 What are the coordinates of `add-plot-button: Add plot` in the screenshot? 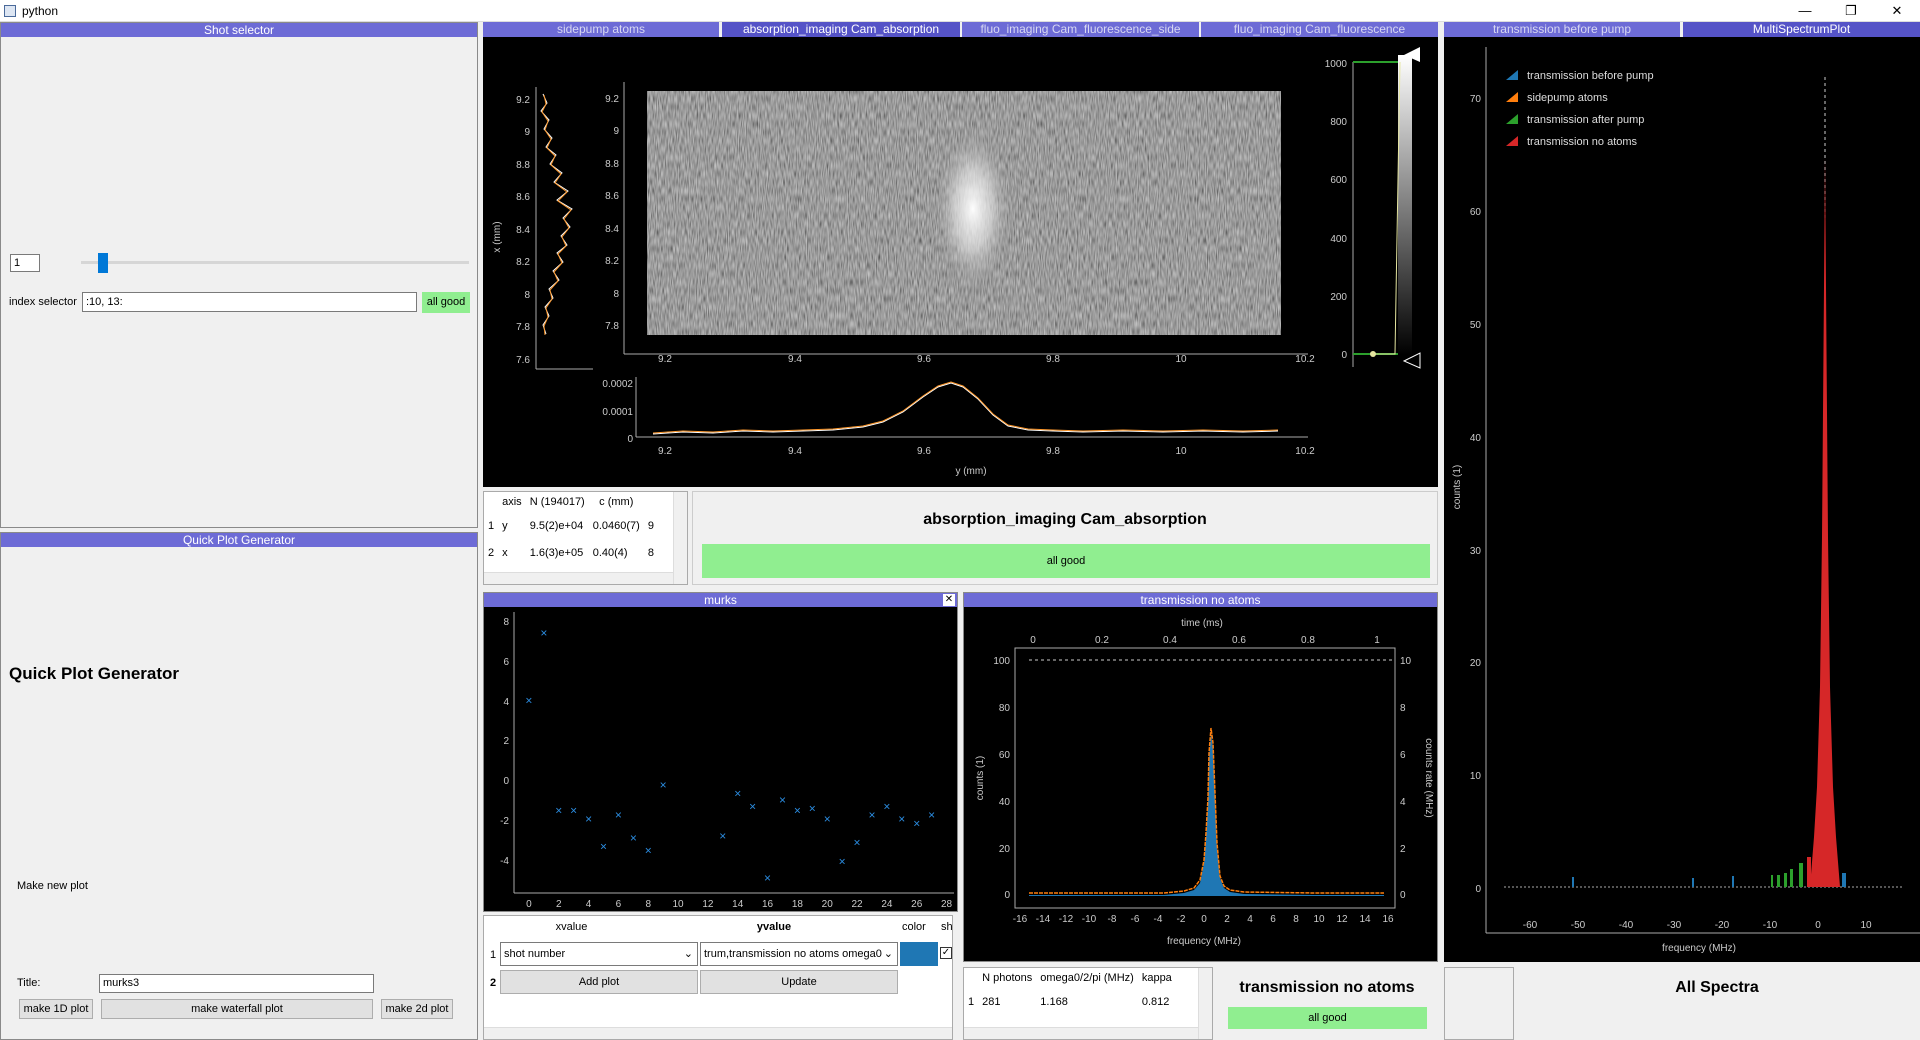 It's located at (599, 982).